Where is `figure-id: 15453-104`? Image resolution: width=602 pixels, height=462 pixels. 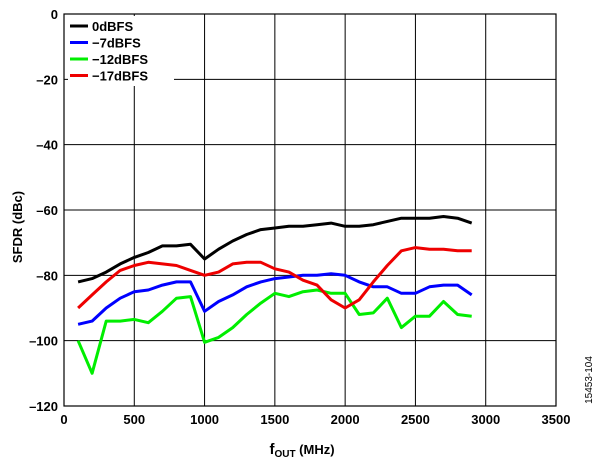
figure-id: 15453-104 is located at coordinates (589, 380).